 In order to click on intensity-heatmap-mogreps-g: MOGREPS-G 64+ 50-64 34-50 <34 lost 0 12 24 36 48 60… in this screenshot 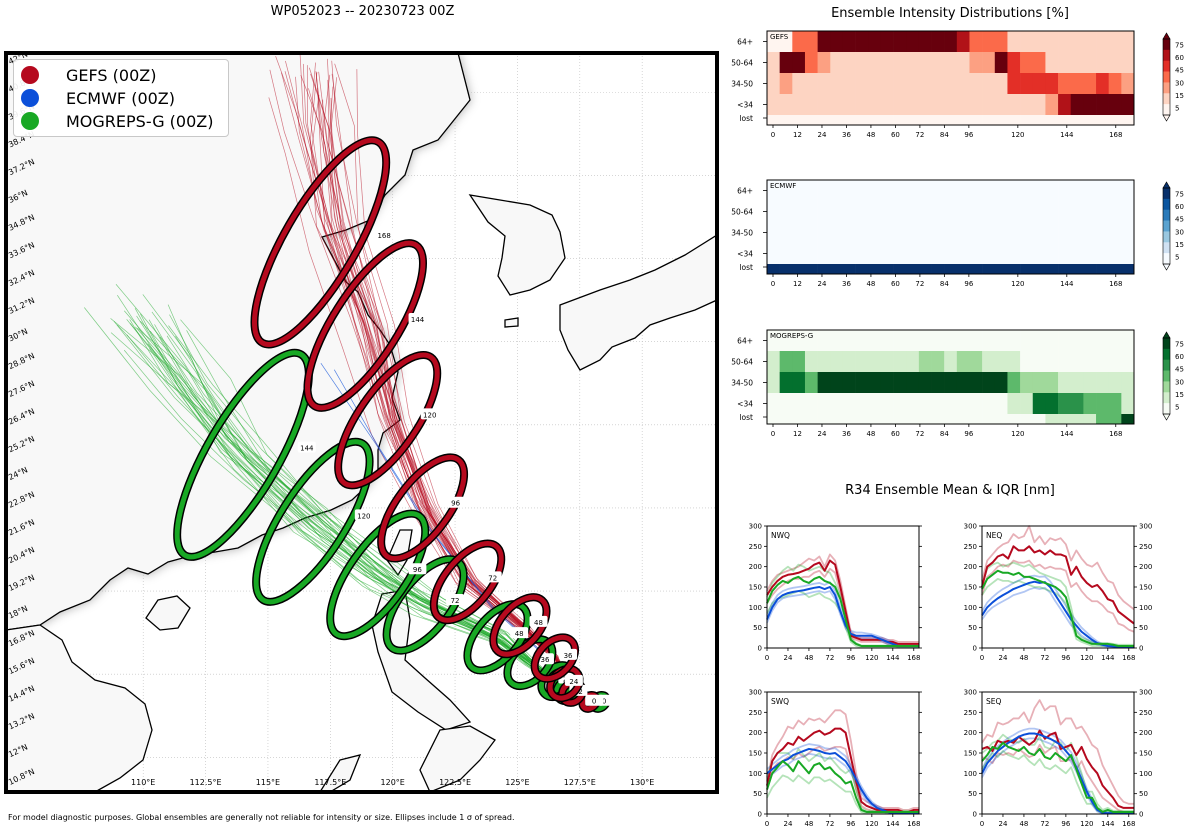, I will do `click(957, 383)`.